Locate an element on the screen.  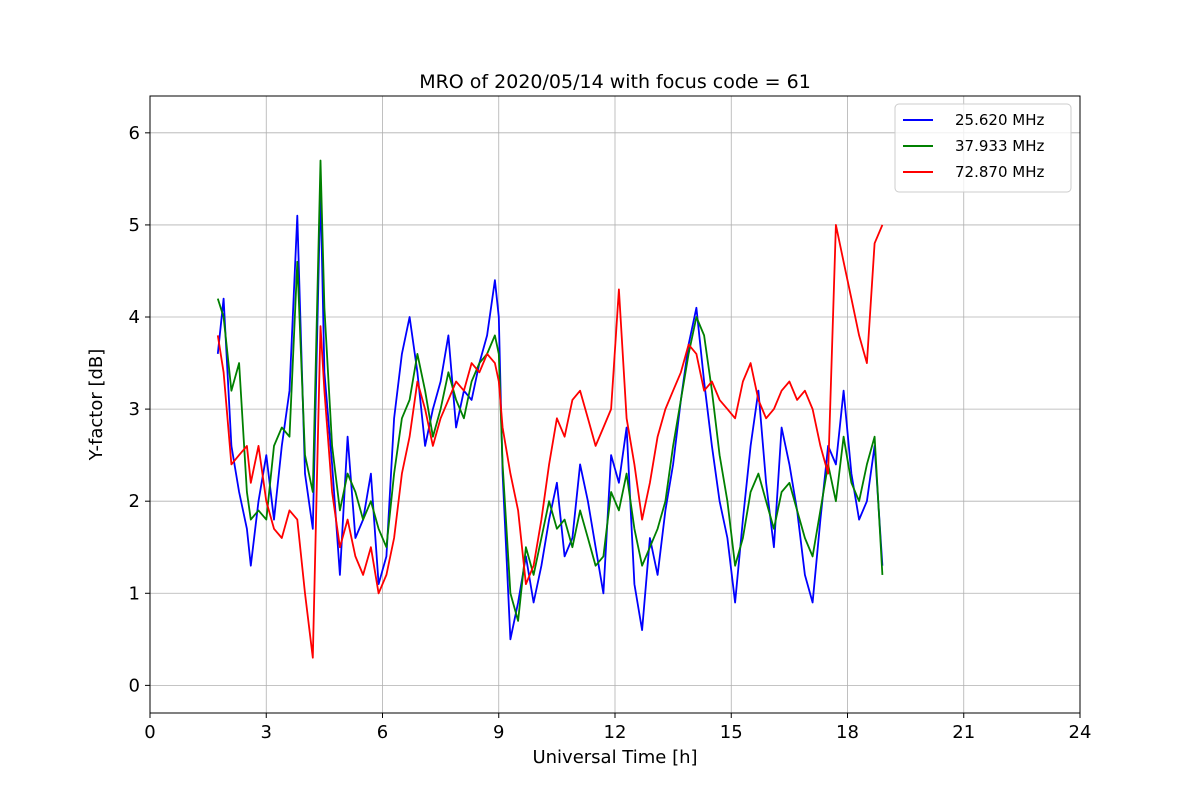
x-axis-label: Universal Time [h] is located at coordinates (614, 757).